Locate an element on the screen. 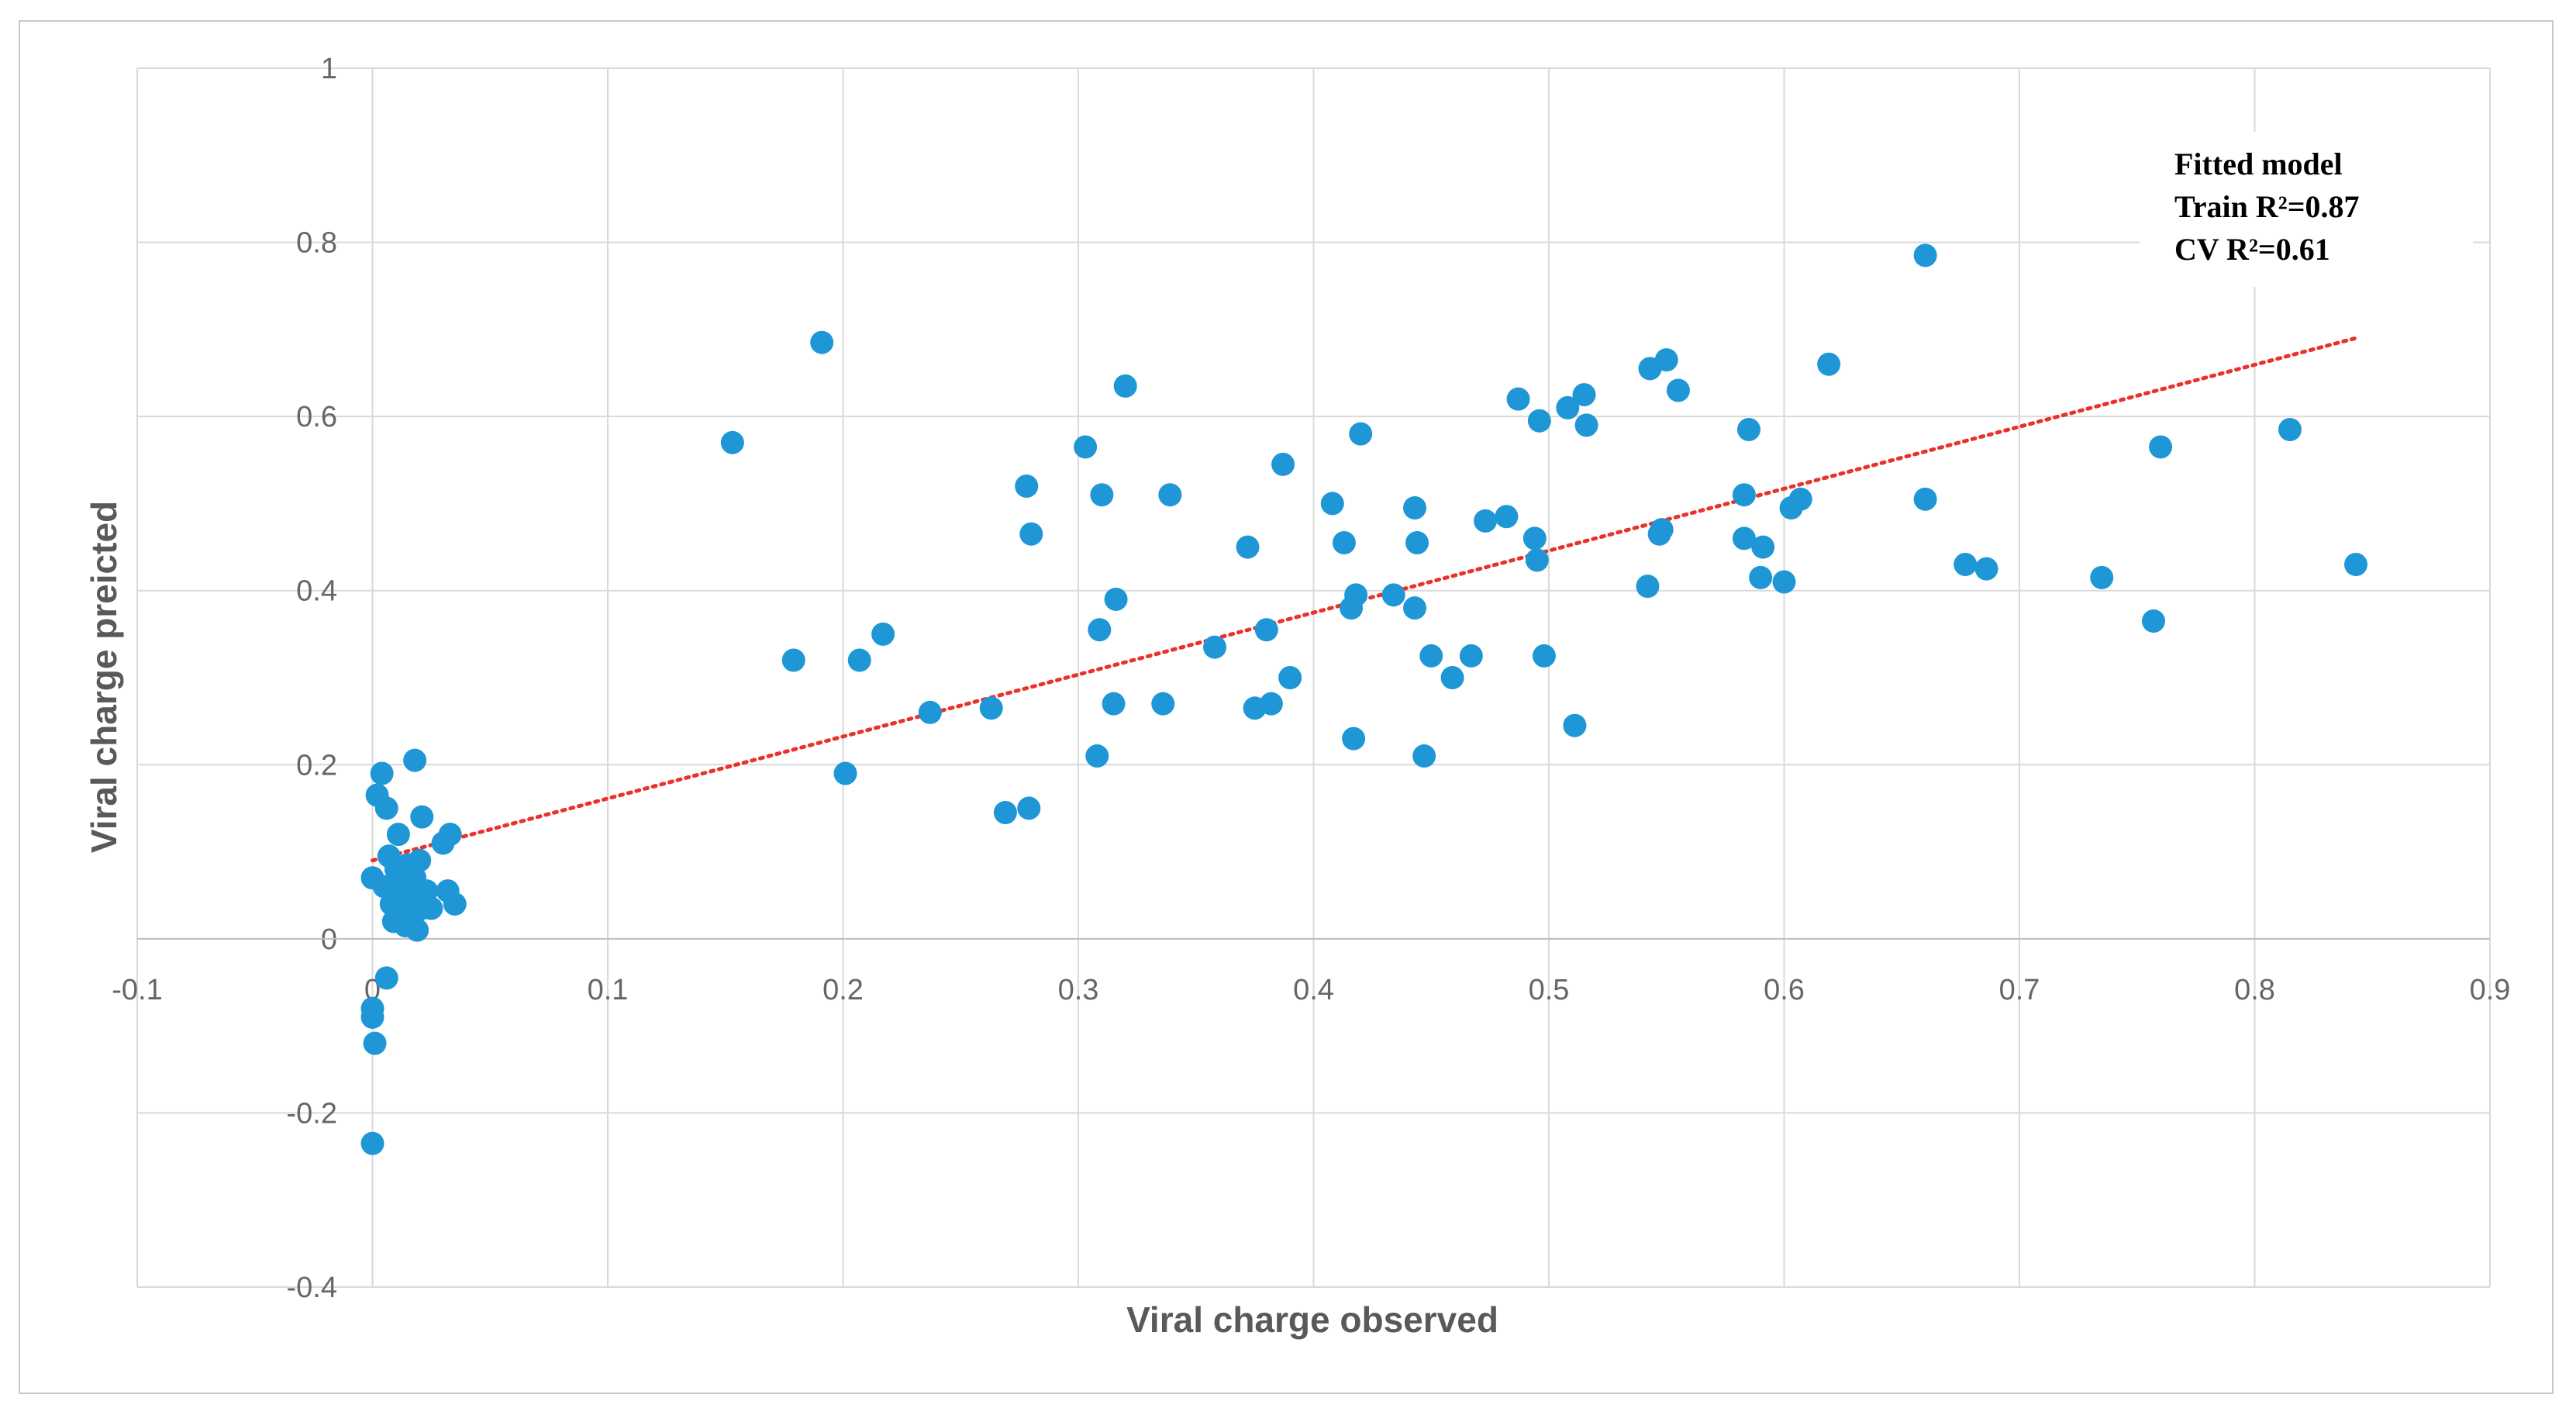 The width and height of the screenshot is (2576, 1415). x-tick-label: 0.7 is located at coordinates (2019, 990).